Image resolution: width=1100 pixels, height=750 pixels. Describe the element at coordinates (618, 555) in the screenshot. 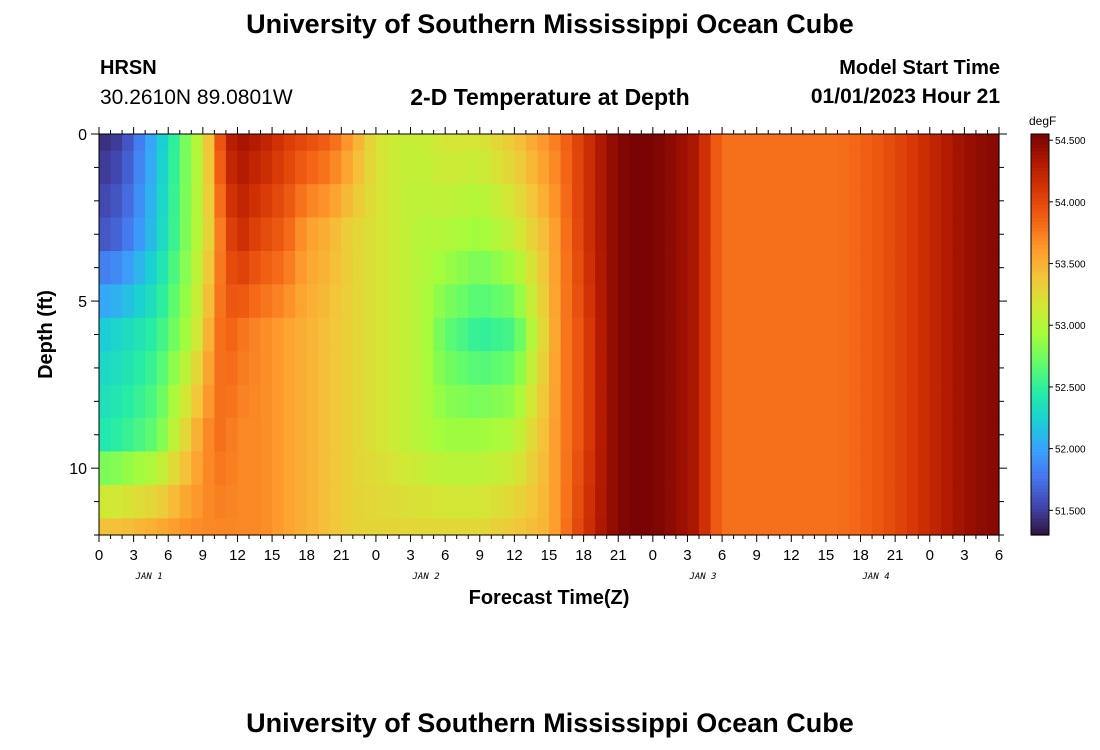

I see `x-tick-label: 21` at that location.